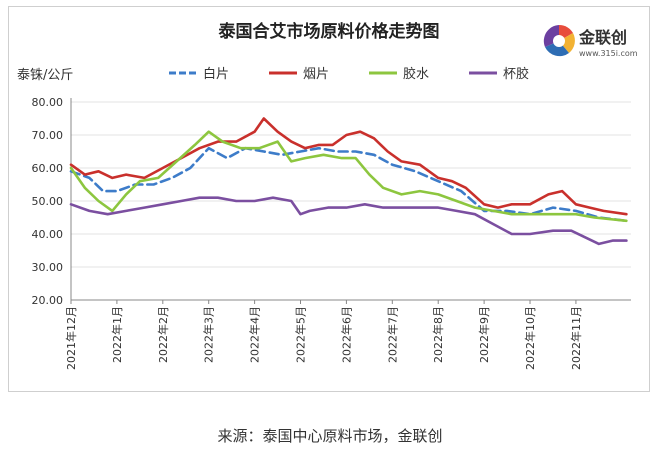 The image size is (660, 456). I want to click on x-tick-label: 2022年4月, so click(255, 334).